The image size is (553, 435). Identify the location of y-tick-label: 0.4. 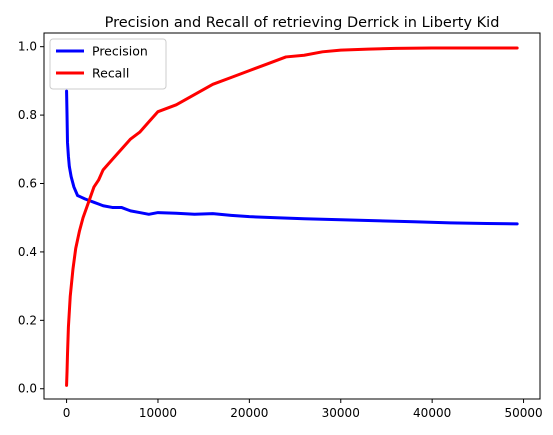
(27, 252).